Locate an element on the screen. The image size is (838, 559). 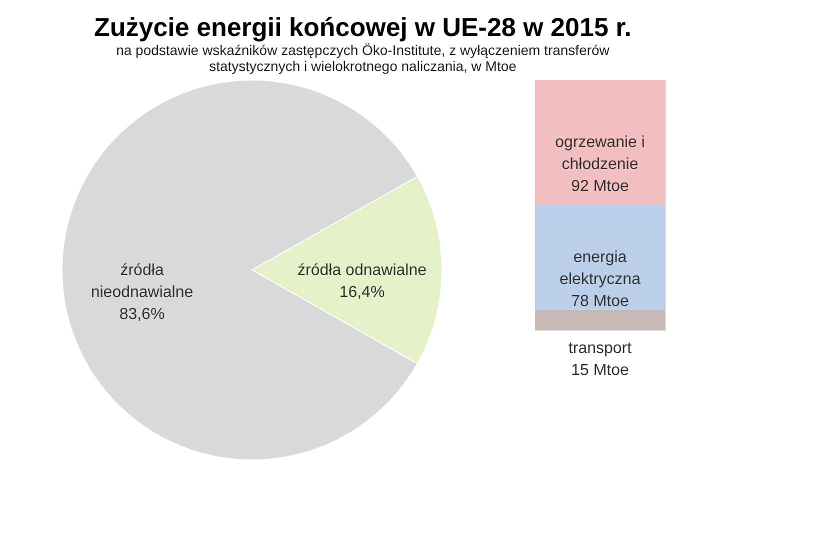
chart-subtitle: na podstawie wskaźników zastępczych Öko-Institute, z wyłączeniem transferów statystycznych i wielokrotnego naliczania, w Mtoe is located at coordinates (363, 58).